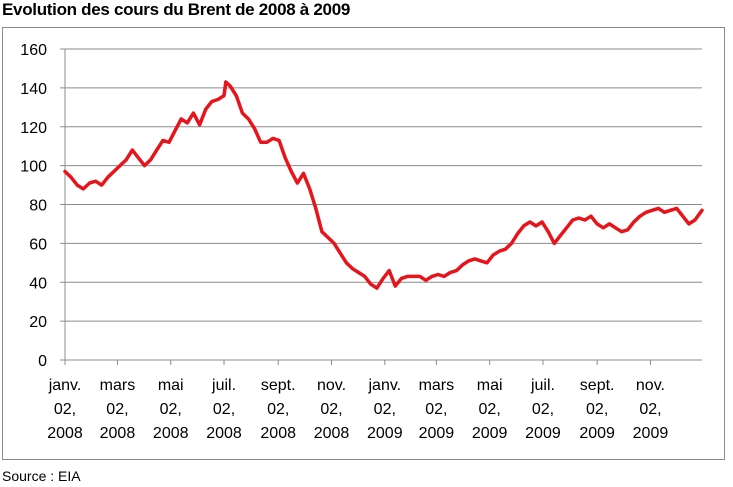 Image resolution: width=733 pixels, height=487 pixels. I want to click on y-tick-label: 120, so click(33, 128).